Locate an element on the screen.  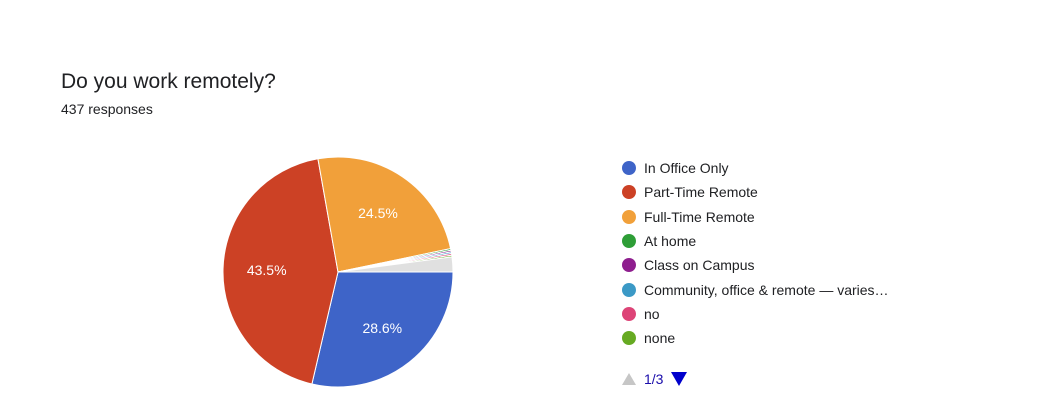
legend-label: Full-Time Remote is located at coordinates (699, 216).